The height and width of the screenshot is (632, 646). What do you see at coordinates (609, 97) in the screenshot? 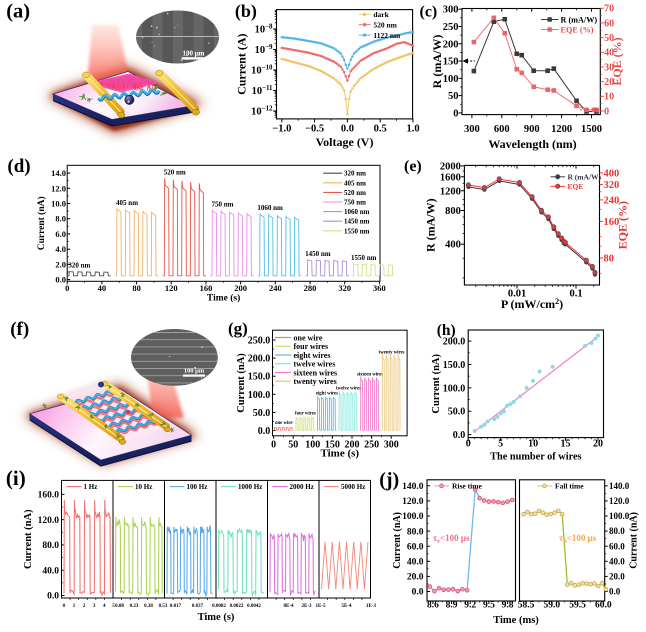
I see `svg-text: 10` at bounding box center [609, 97].